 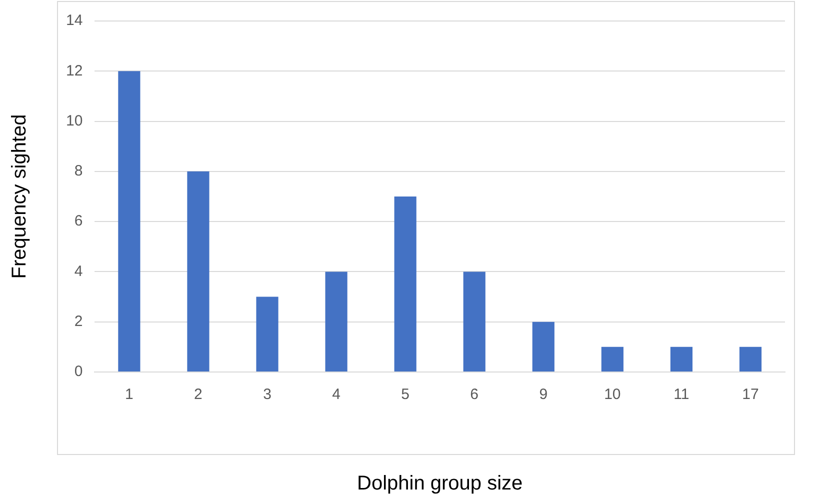 What do you see at coordinates (682, 395) in the screenshot?
I see `x-tick-label: 11` at bounding box center [682, 395].